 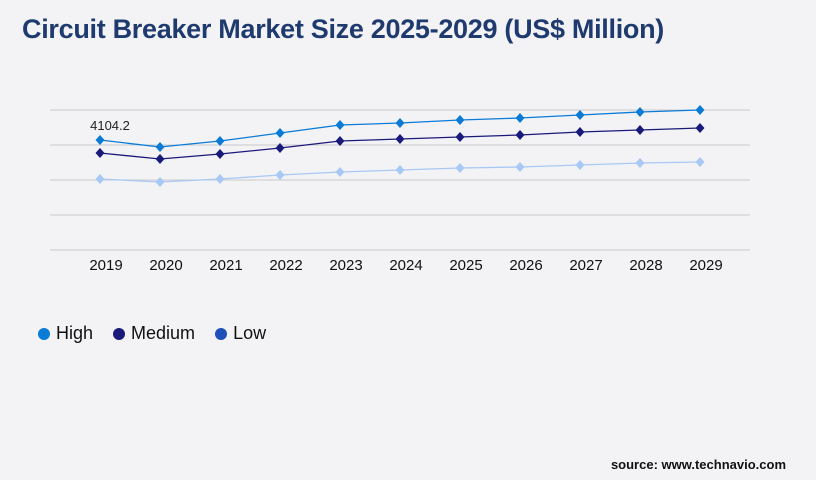 What do you see at coordinates (221, 333) in the screenshot?
I see `legend-swatch-low` at bounding box center [221, 333].